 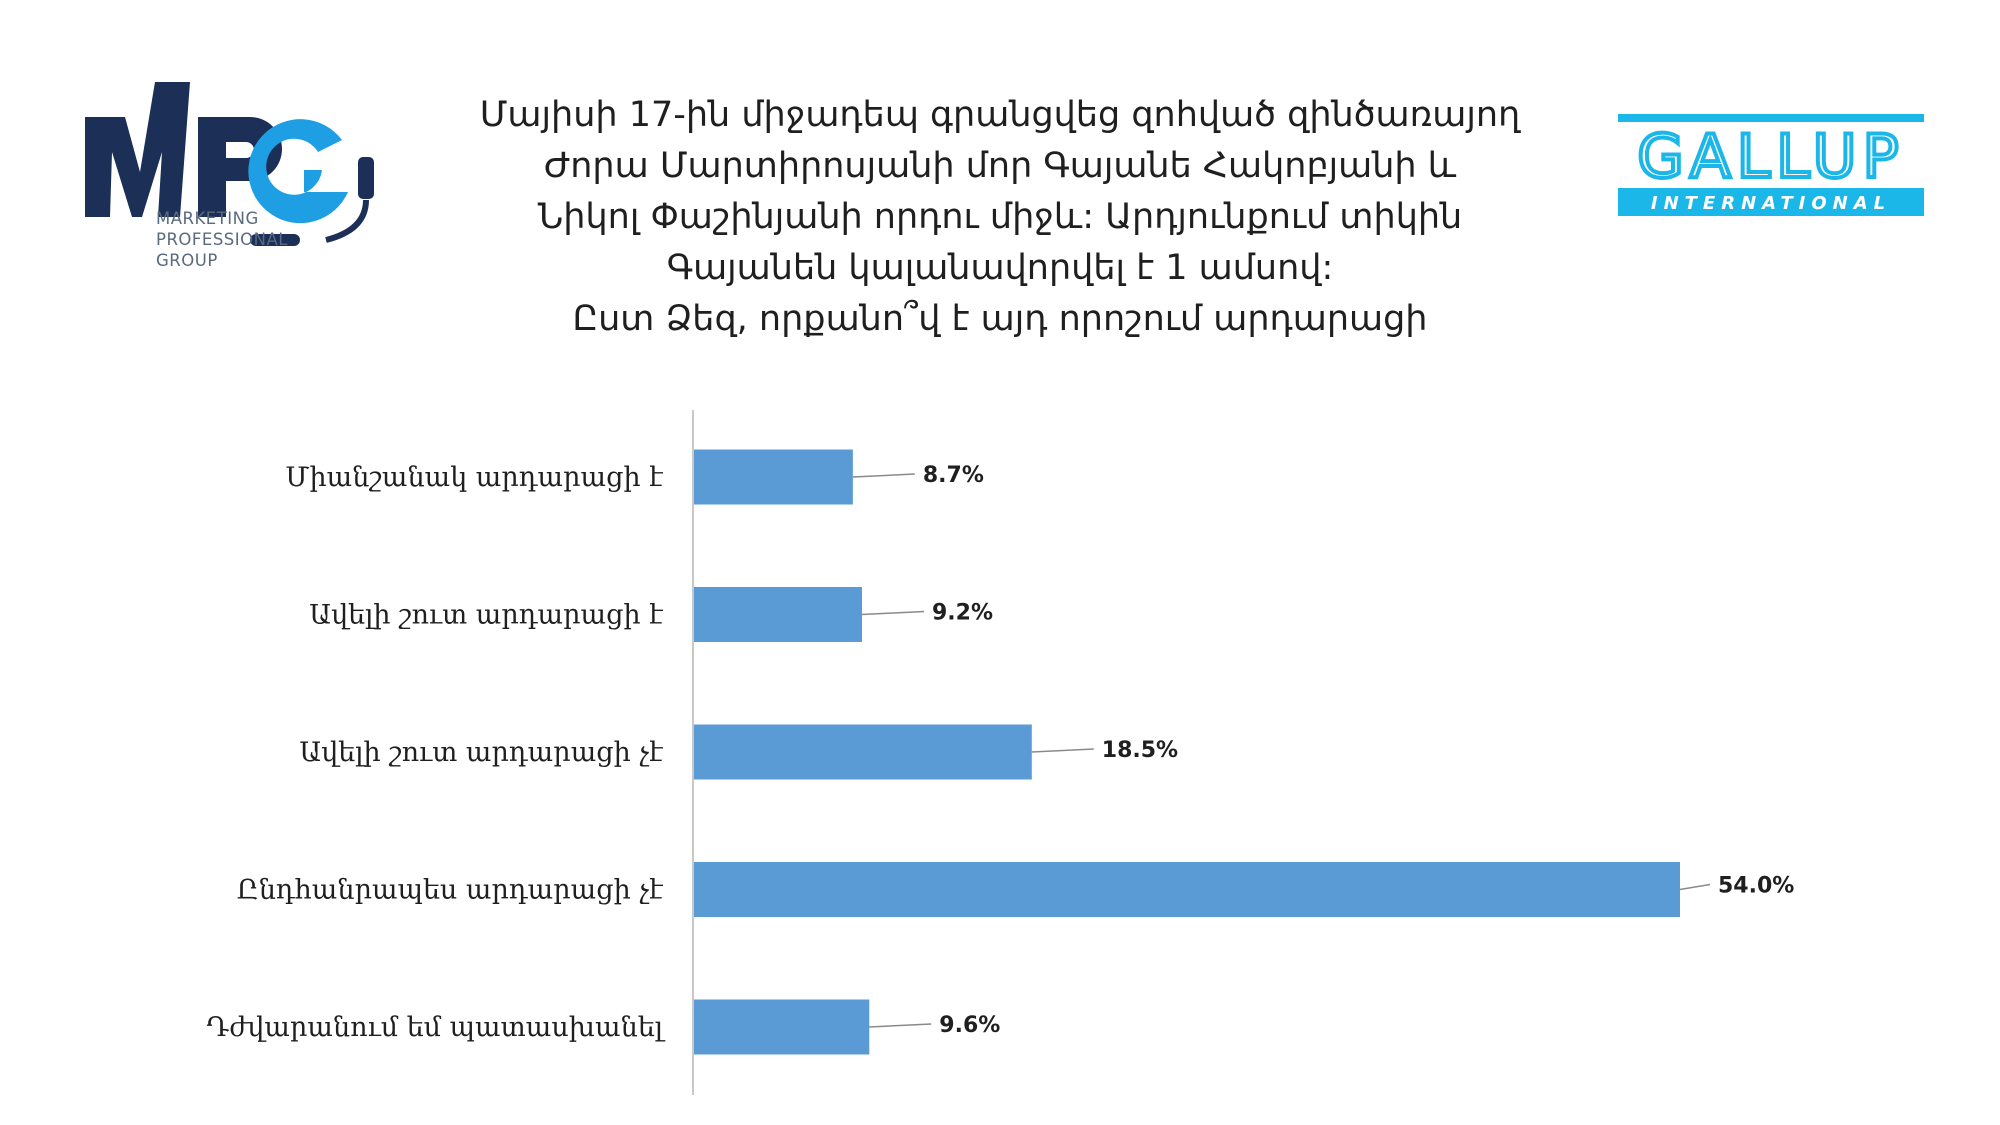 What do you see at coordinates (435, 1027) in the screenshot?
I see `category-tick-label: Դժվարանում եմ պատասխանել` at bounding box center [435, 1027].